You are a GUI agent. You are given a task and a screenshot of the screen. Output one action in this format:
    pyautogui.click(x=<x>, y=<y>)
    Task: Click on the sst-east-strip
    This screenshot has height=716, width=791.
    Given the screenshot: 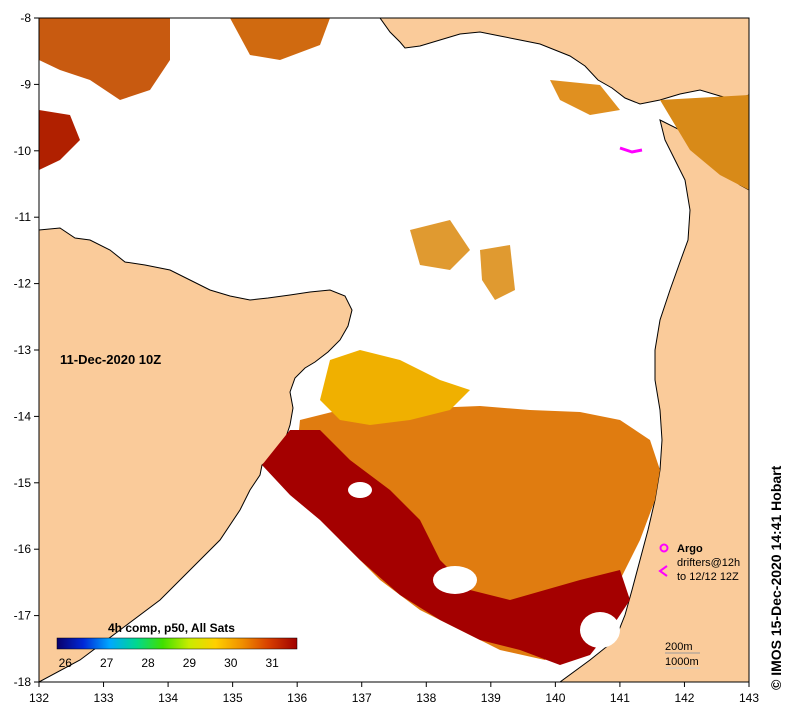 What is the action you would take?
    pyautogui.click(x=704, y=142)
    